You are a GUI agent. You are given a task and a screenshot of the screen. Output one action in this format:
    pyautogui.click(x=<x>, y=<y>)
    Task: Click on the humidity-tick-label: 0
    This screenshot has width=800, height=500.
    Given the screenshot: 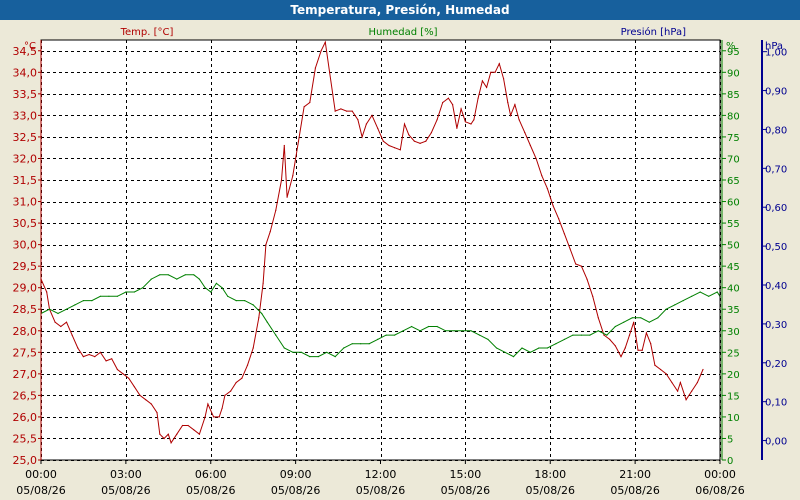 What is the action you would take?
    pyautogui.click(x=730, y=461)
    